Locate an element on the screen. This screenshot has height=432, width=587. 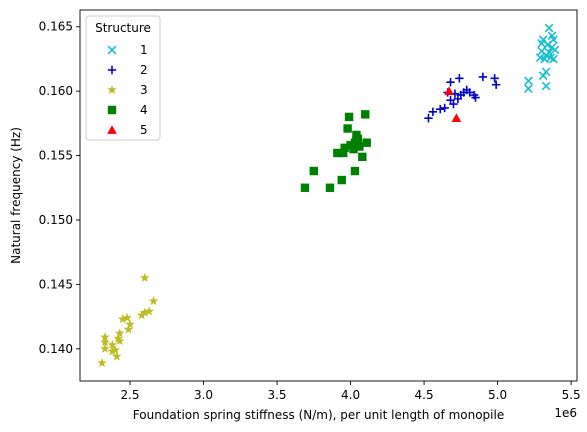
y-axis-label: Natural frequency (Hz) is located at coordinates (16, 195).